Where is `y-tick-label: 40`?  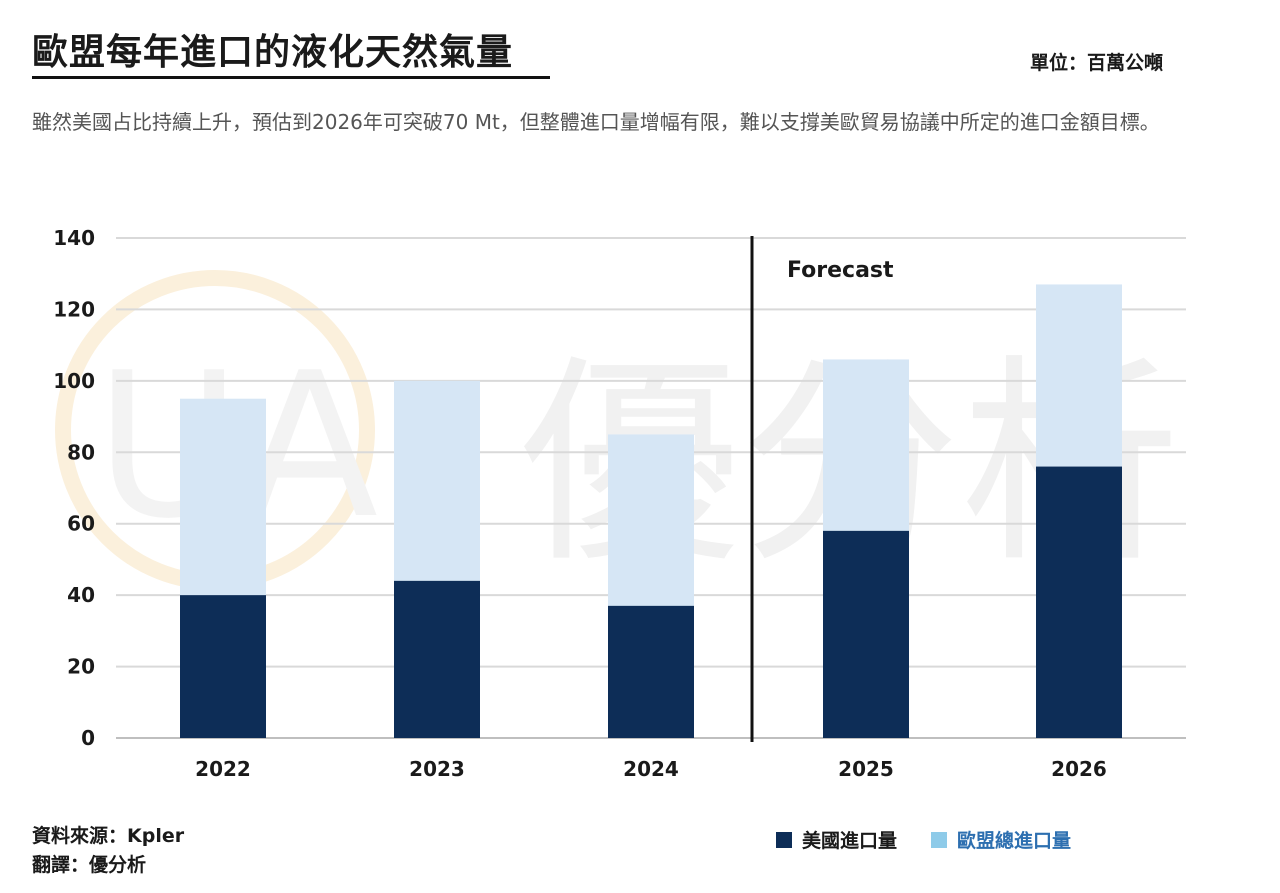
y-tick-label: 40 is located at coordinates (81, 595).